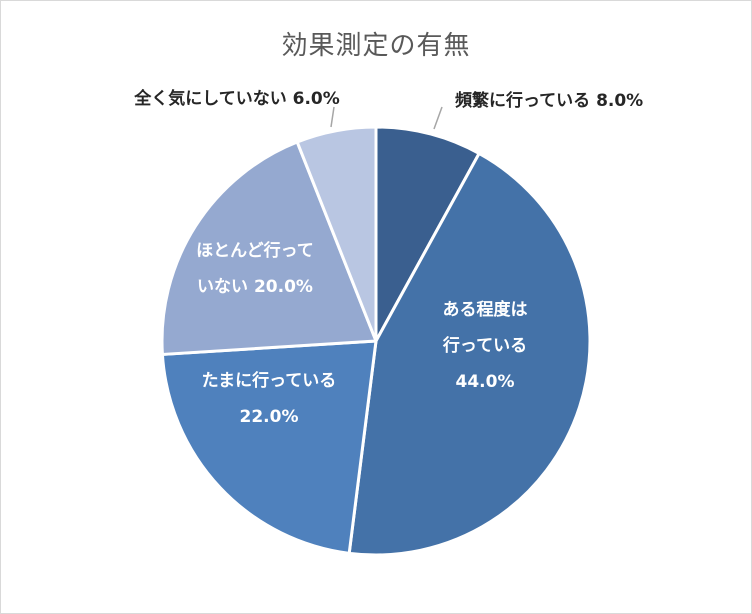 This screenshot has width=752, height=614. Describe the element at coordinates (269, 417) in the screenshot. I see `slice-label-line: 22.0%` at that location.